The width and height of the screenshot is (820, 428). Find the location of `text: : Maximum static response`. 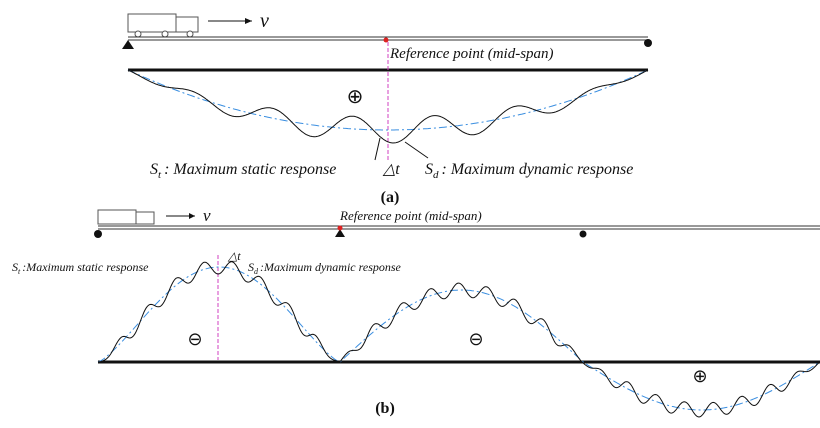

text: : Maximum static response is located at coordinates (250, 169).